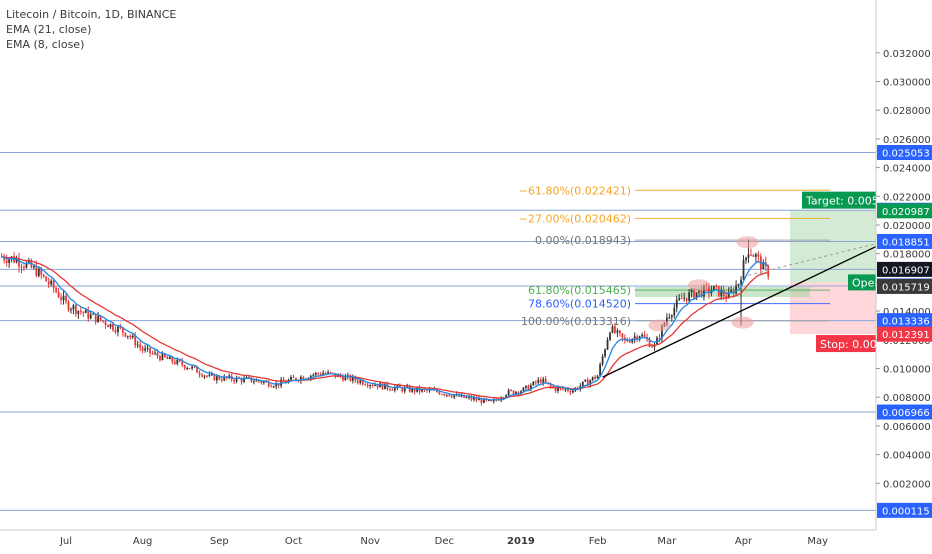 This screenshot has width=932, height=554. Describe the element at coordinates (91, 14) in the screenshot. I see `symbol-title: Litecoin / Bitcoin, 1D, BINANCE` at that location.